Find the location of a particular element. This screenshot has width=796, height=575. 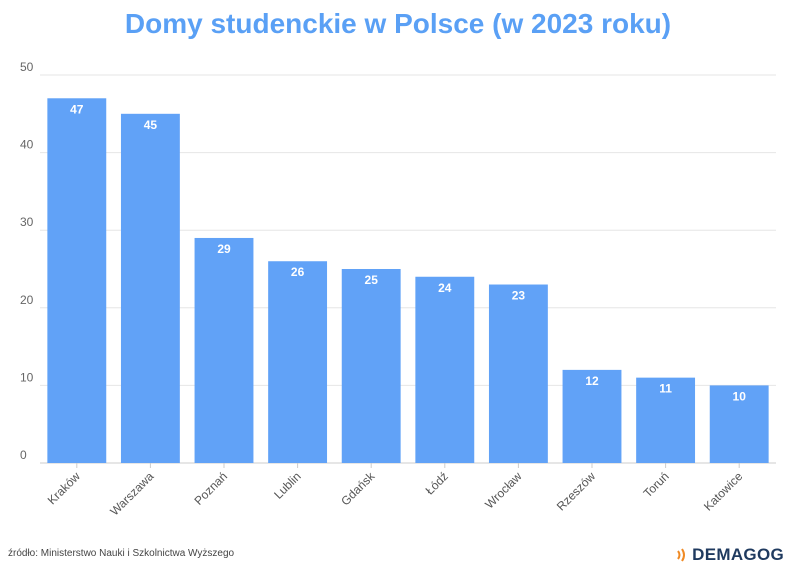

x-tick-label: Wrocław is located at coordinates (503, 490).